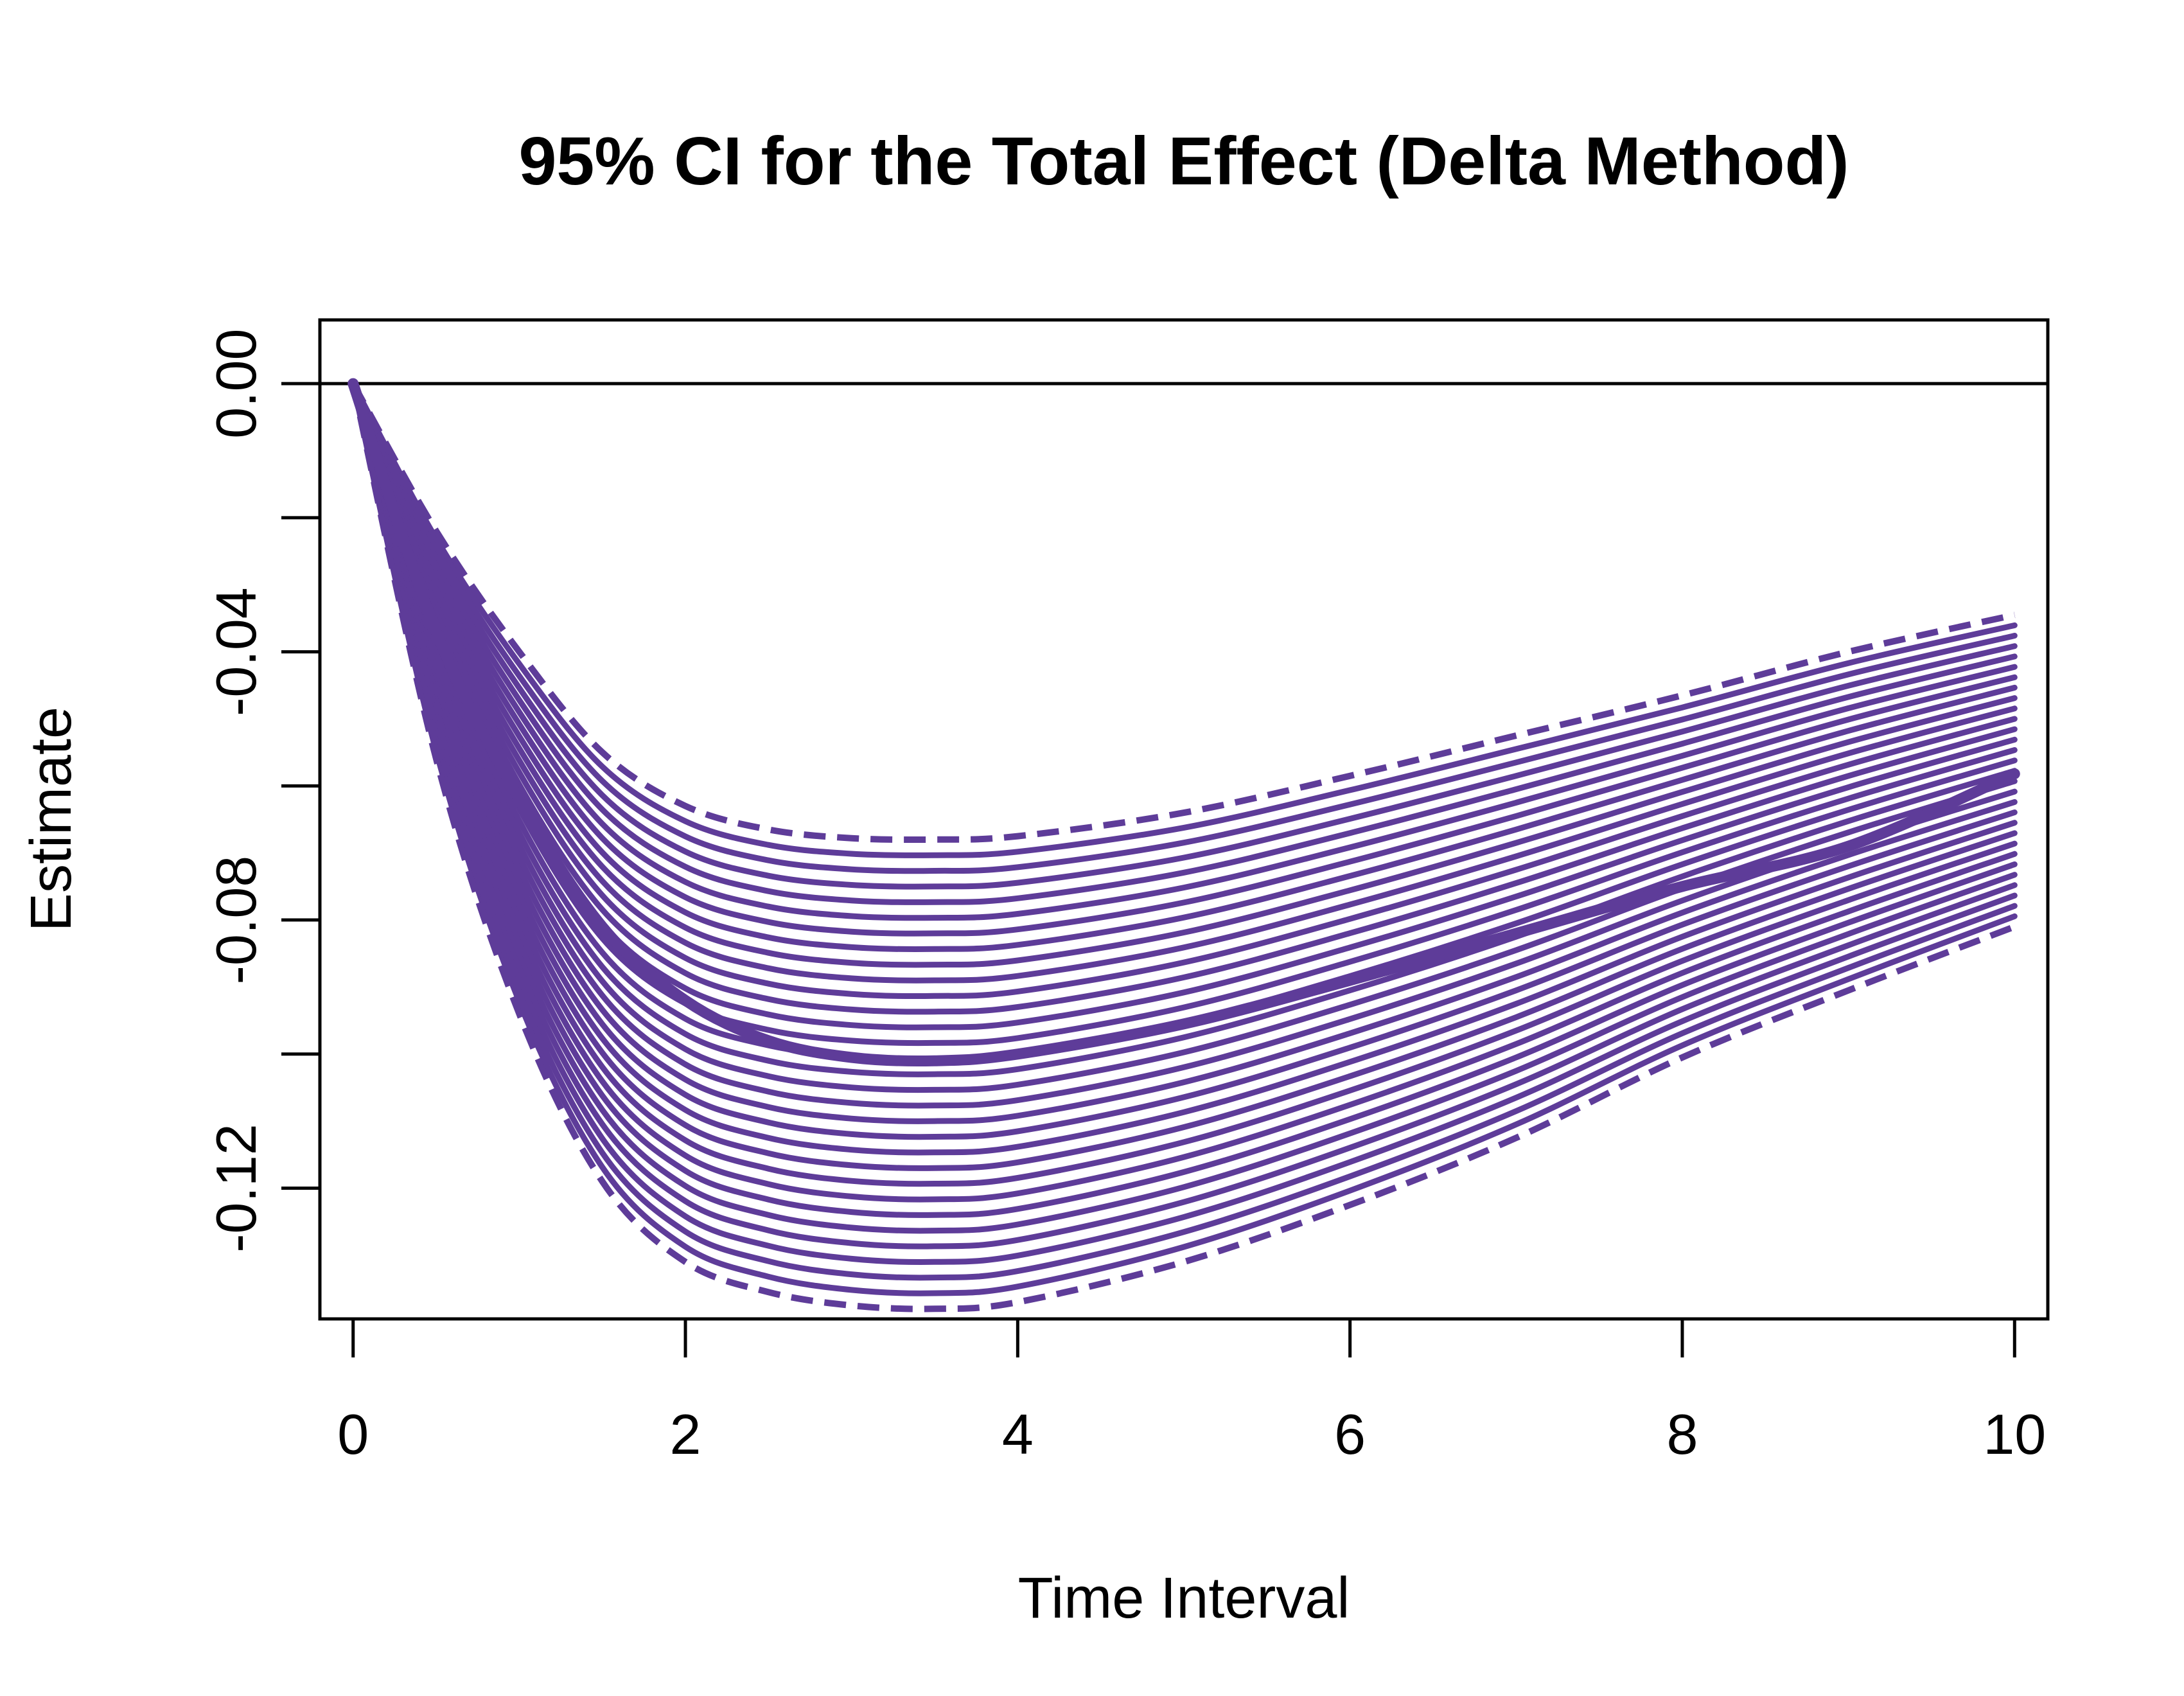 The image size is (2184, 1696). Describe the element at coordinates (236, 1188) in the screenshot. I see `y-tick-label: -0.12` at that location.